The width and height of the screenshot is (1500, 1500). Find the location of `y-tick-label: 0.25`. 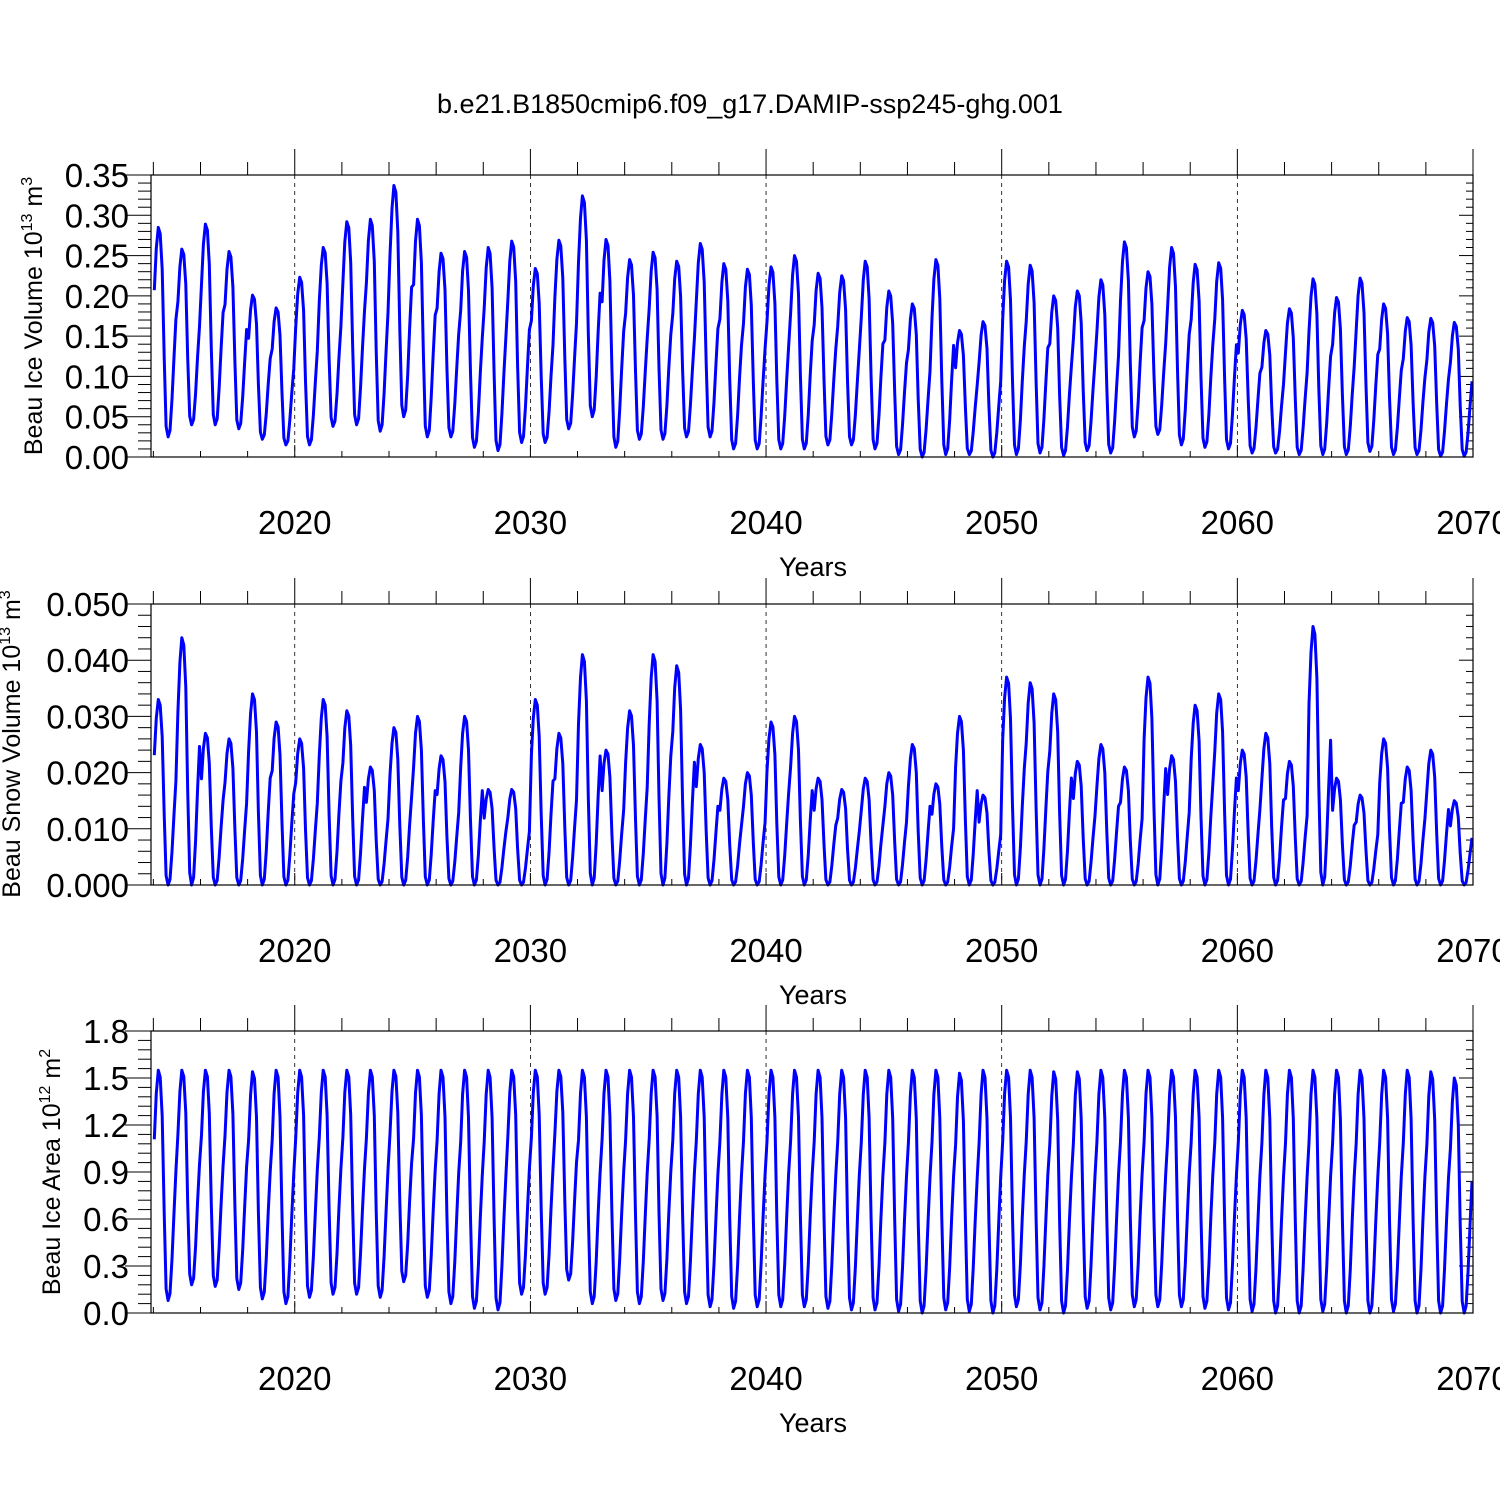

y-tick-label: 0.25 is located at coordinates (97, 256).